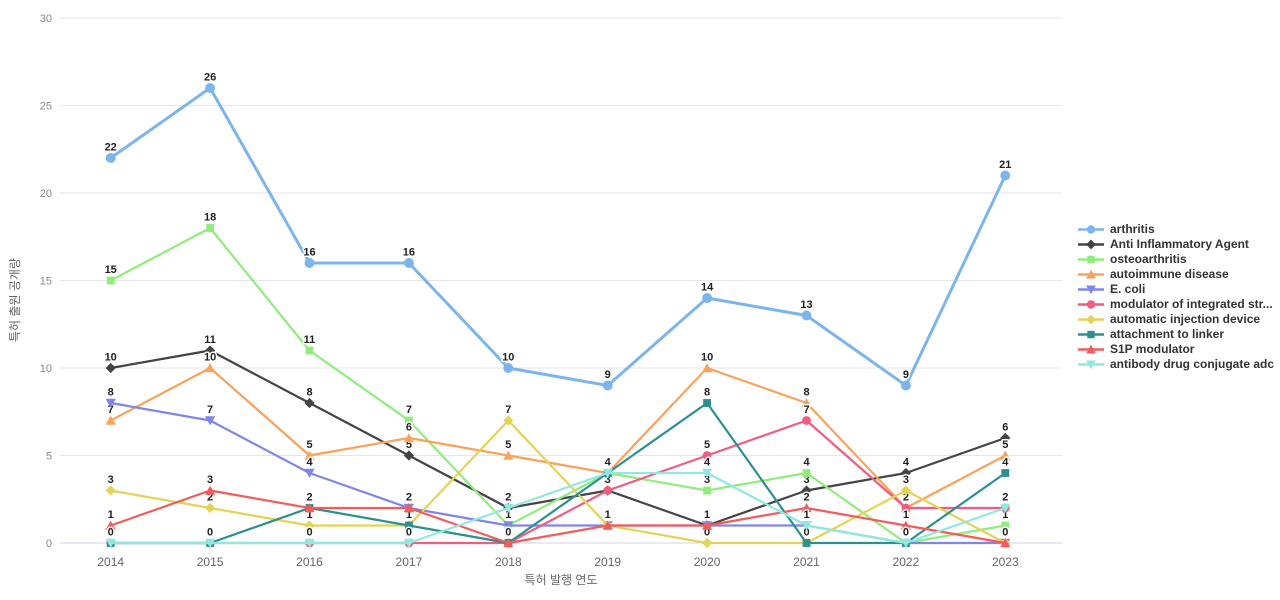 The image size is (1280, 600). I want to click on y-tick-label: 0, so click(49, 544).